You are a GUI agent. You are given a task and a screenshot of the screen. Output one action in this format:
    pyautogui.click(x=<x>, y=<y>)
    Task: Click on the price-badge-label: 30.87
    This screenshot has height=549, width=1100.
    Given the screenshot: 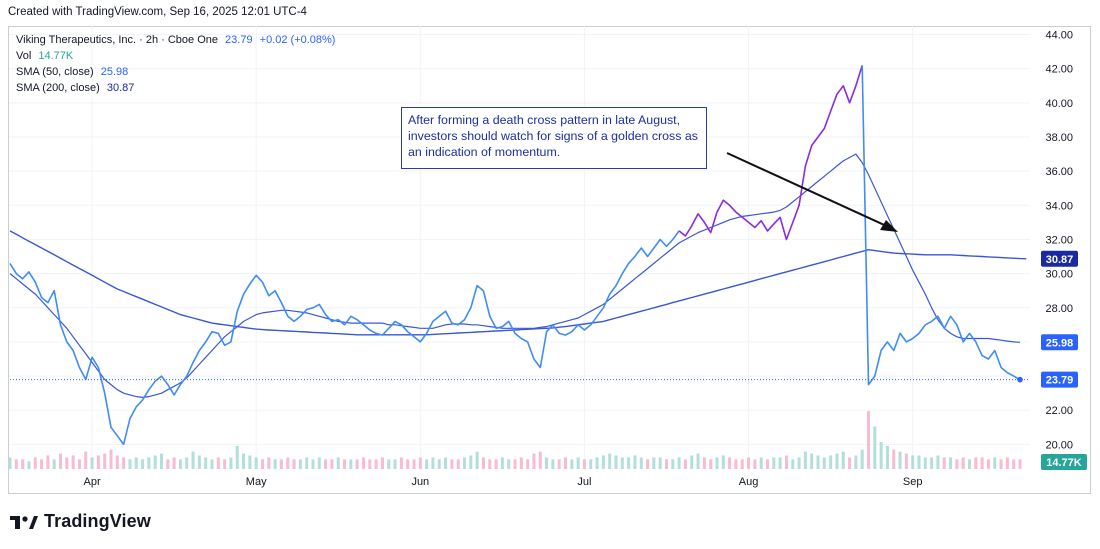 What is the action you would take?
    pyautogui.click(x=1060, y=260)
    